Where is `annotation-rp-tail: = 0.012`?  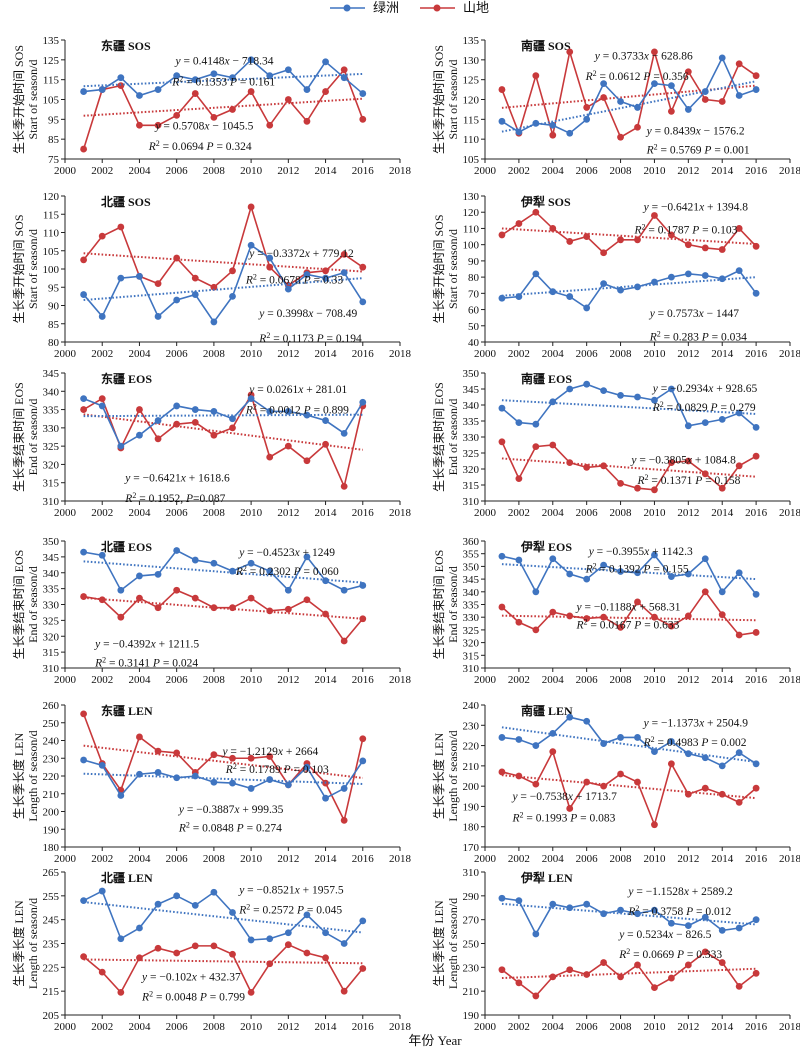 annotation-rp-tail: = 0.012 is located at coordinates (712, 912).